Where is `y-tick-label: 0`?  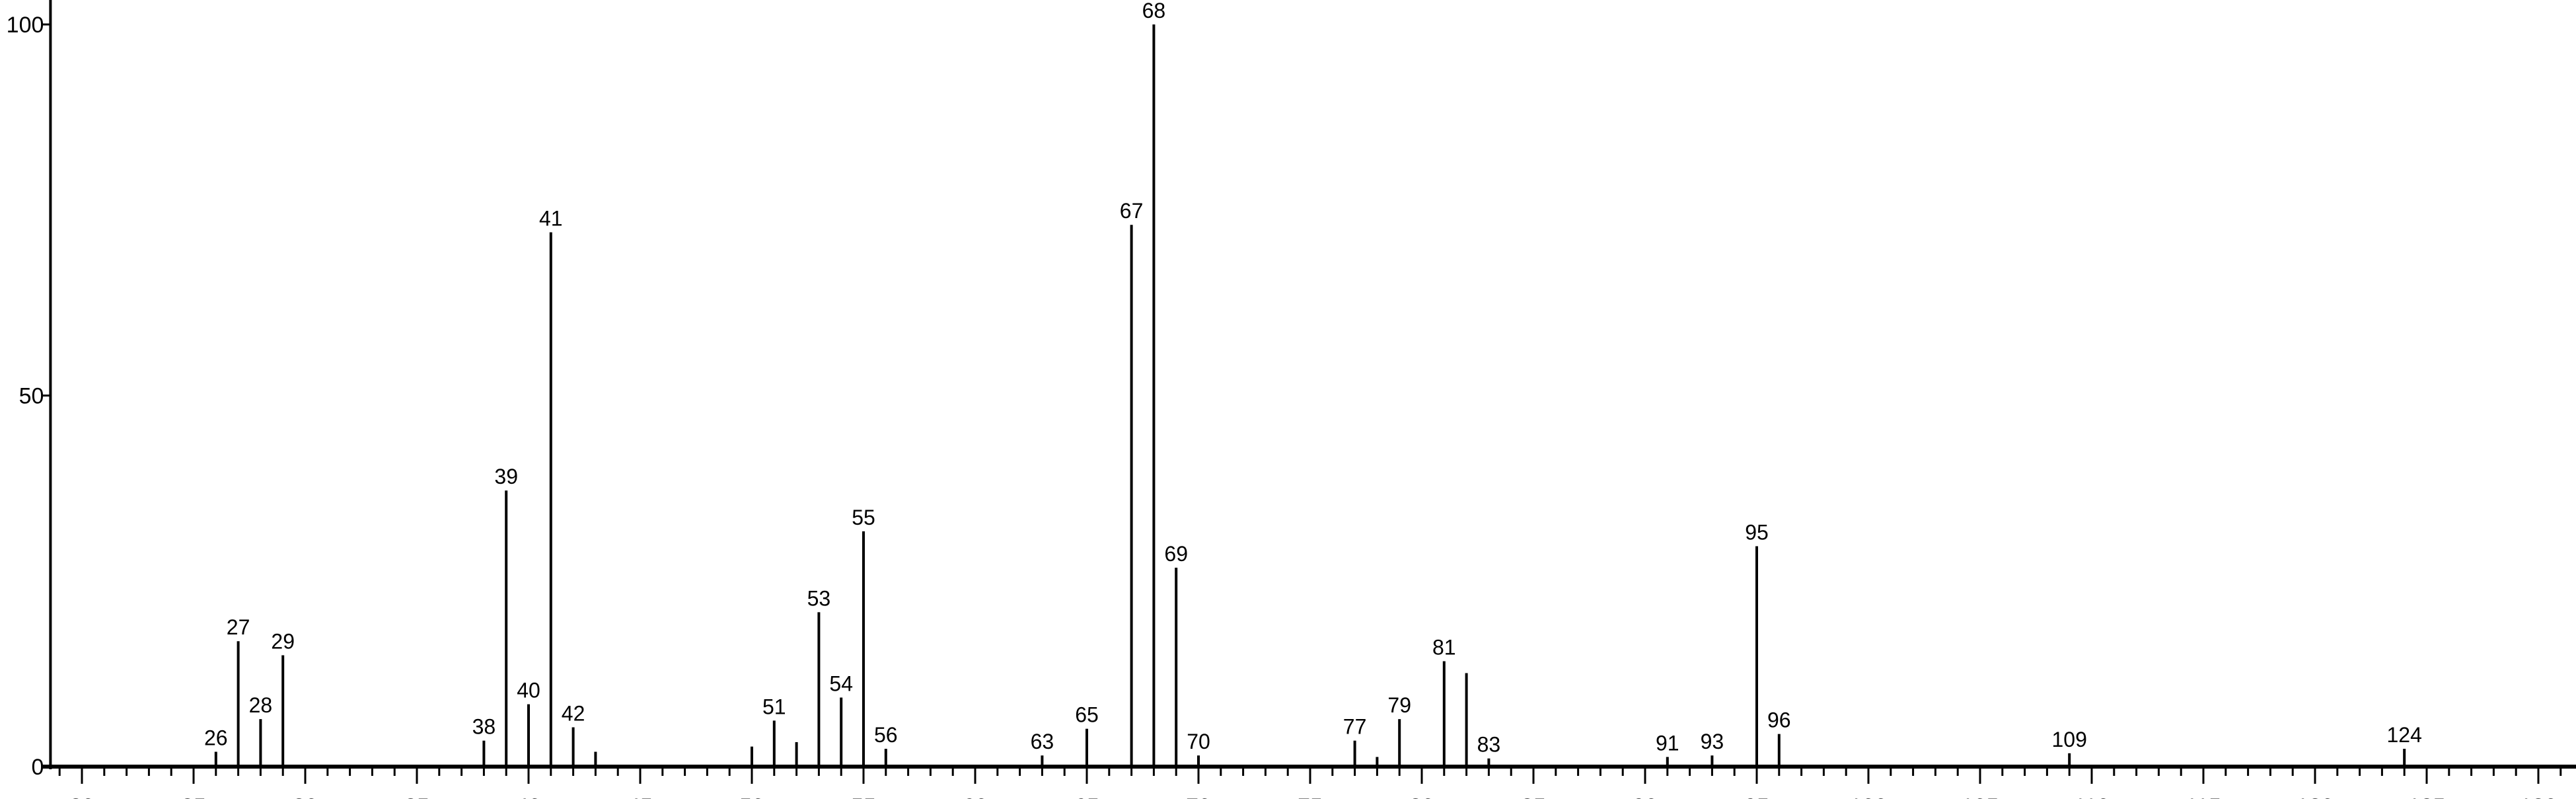
y-tick-label: 0 is located at coordinates (37, 767).